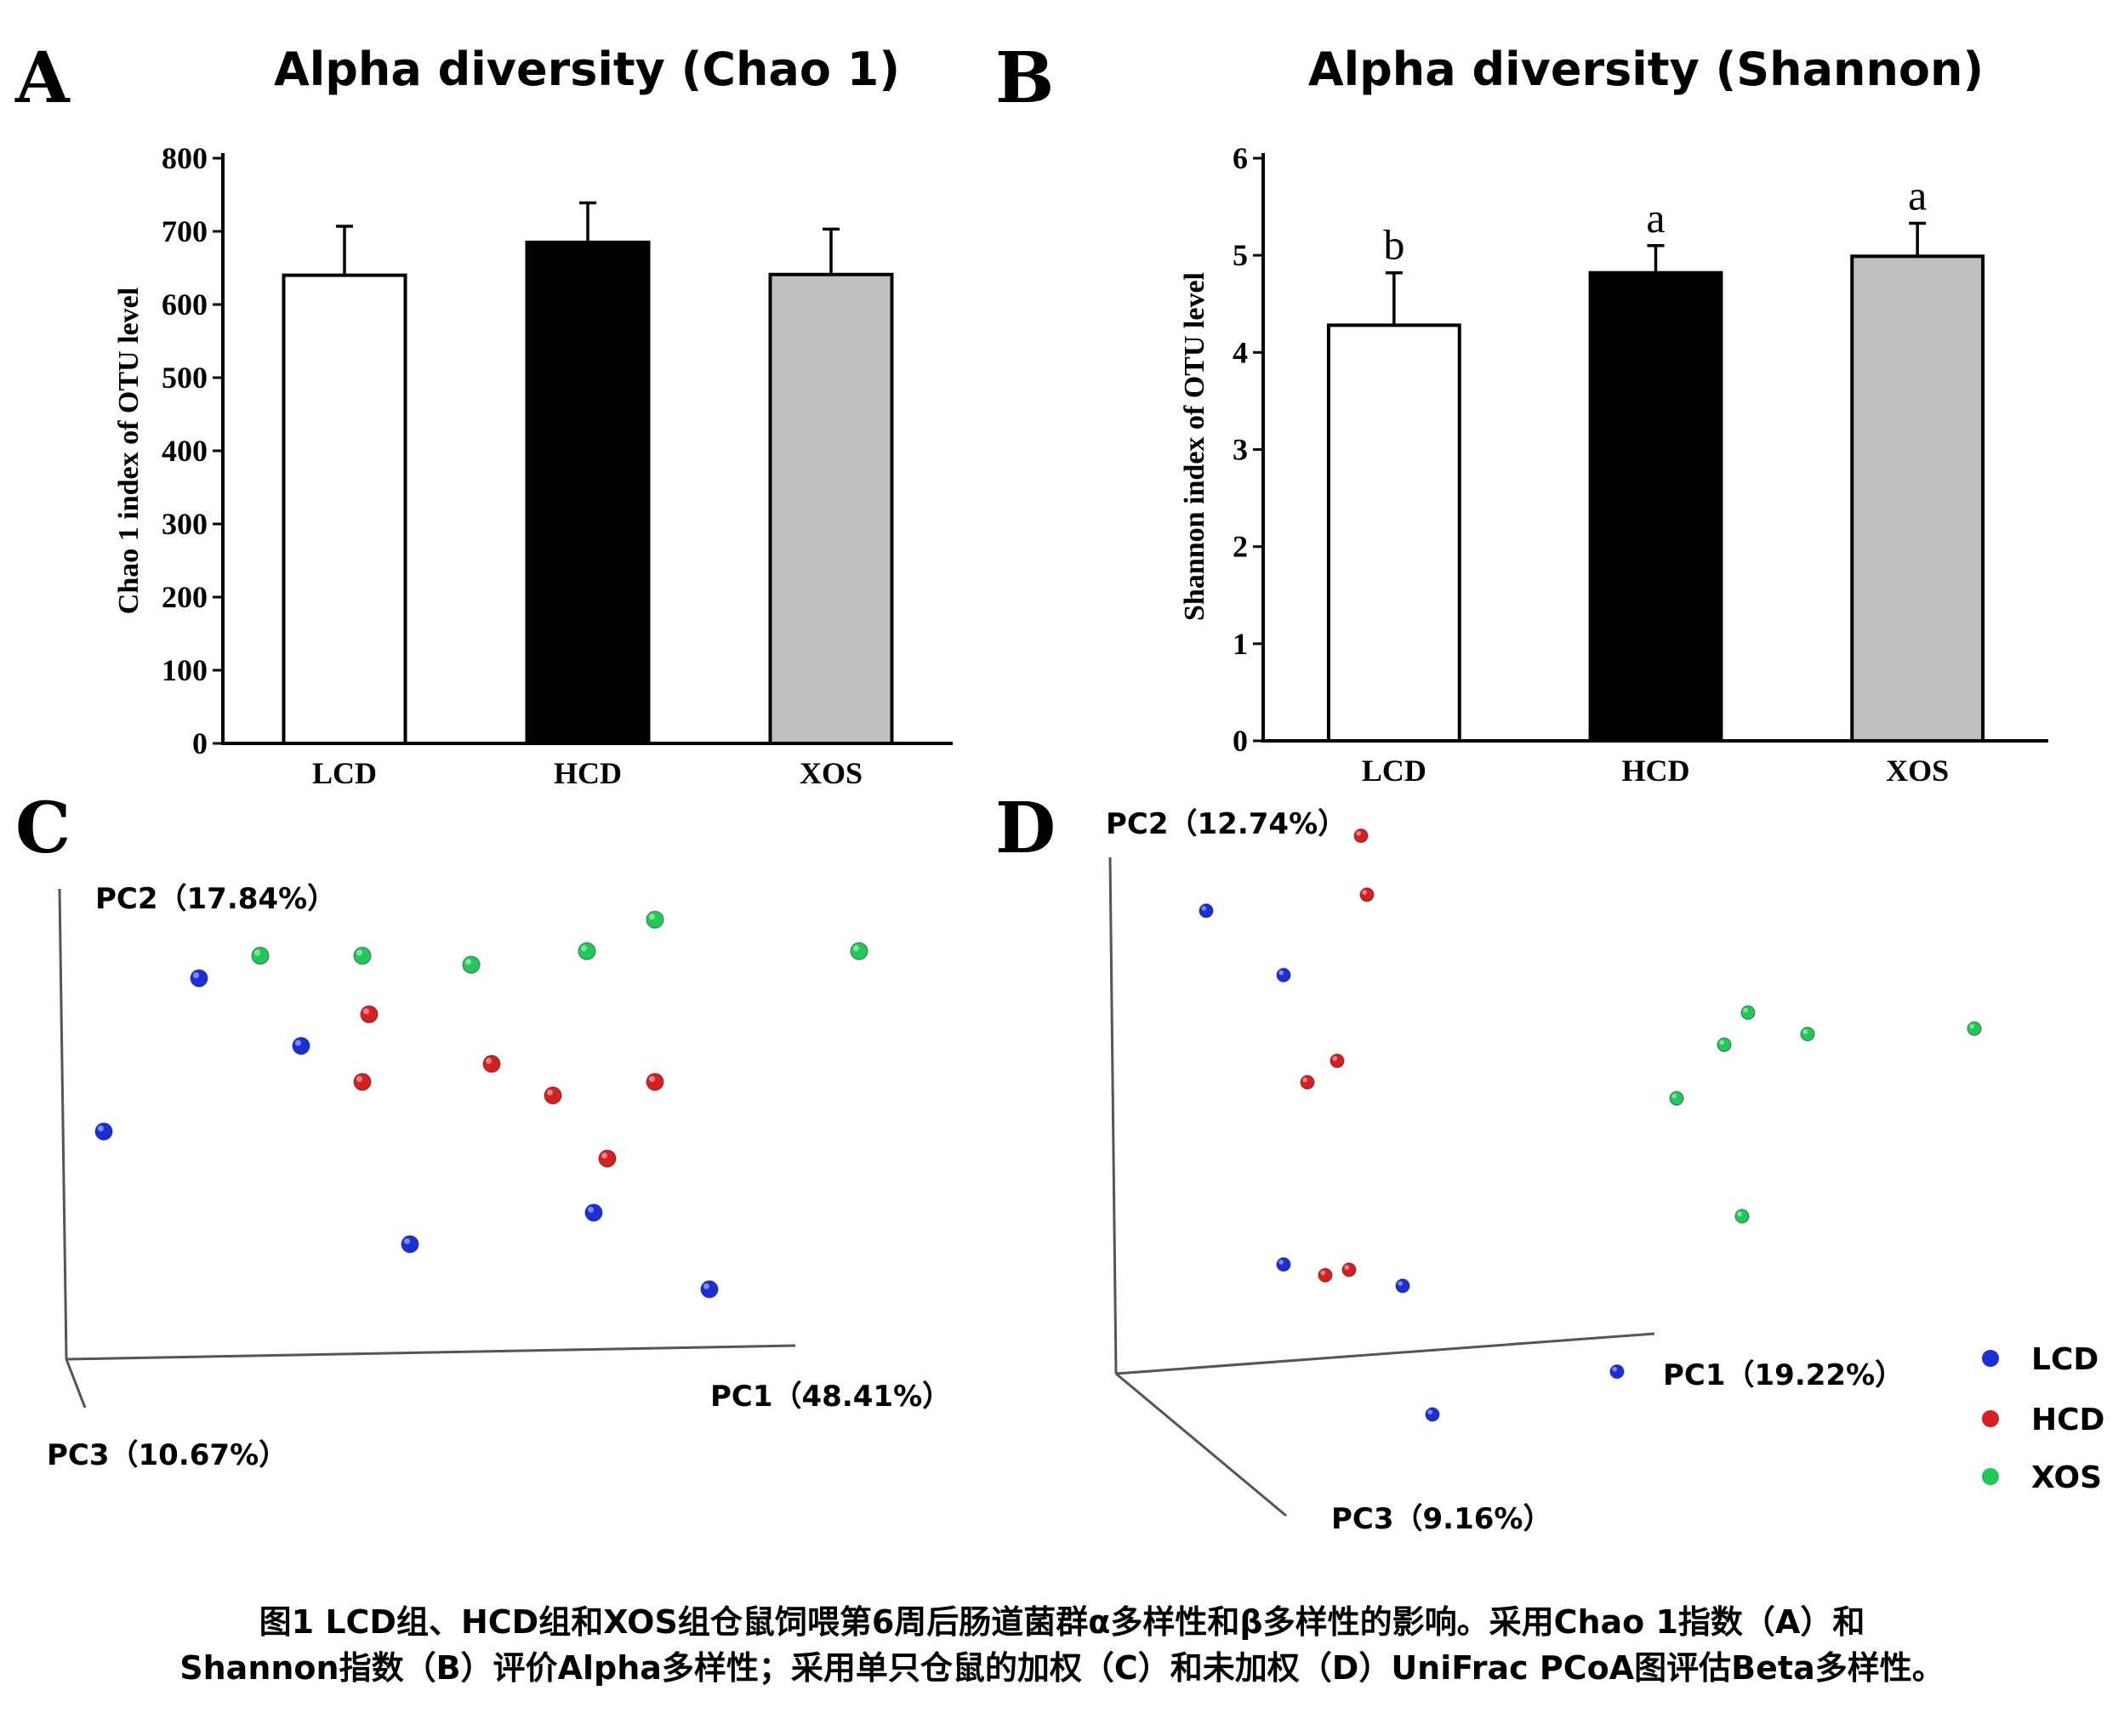  Describe the element at coordinates (185, 304) in the screenshot. I see `y-tick-label: 600` at that location.